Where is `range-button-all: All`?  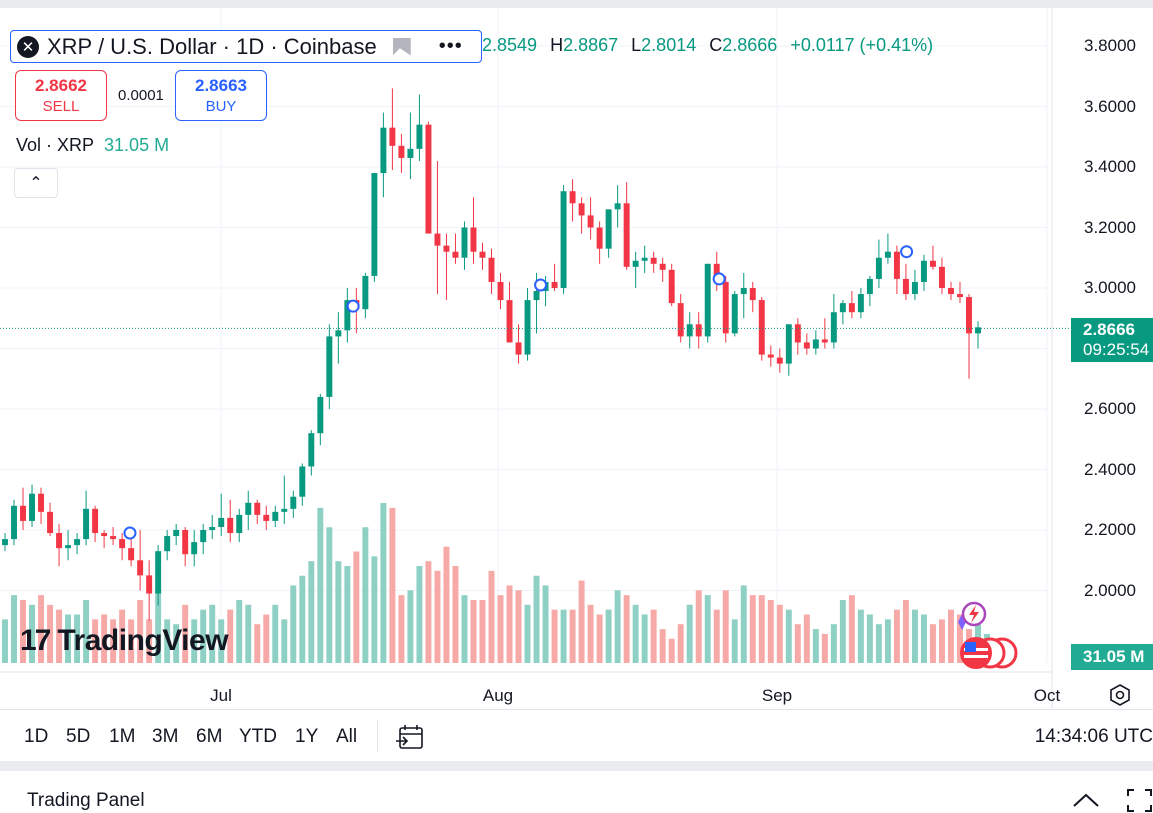 range-button-all: All is located at coordinates (347, 736).